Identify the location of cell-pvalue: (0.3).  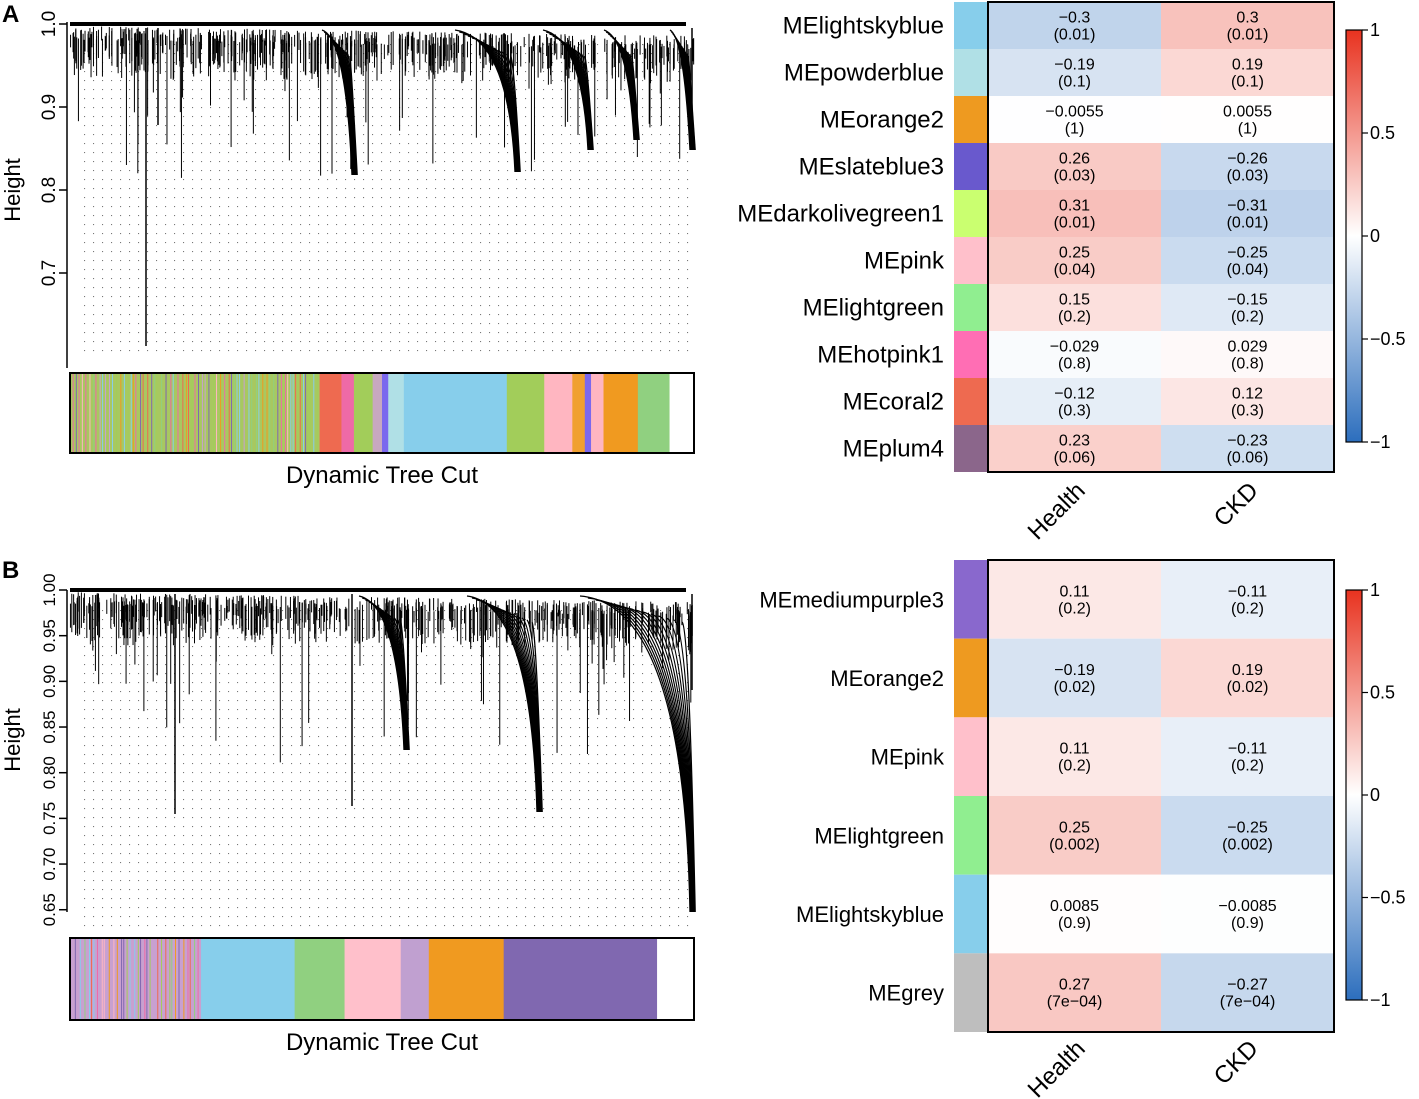
(1074, 411).